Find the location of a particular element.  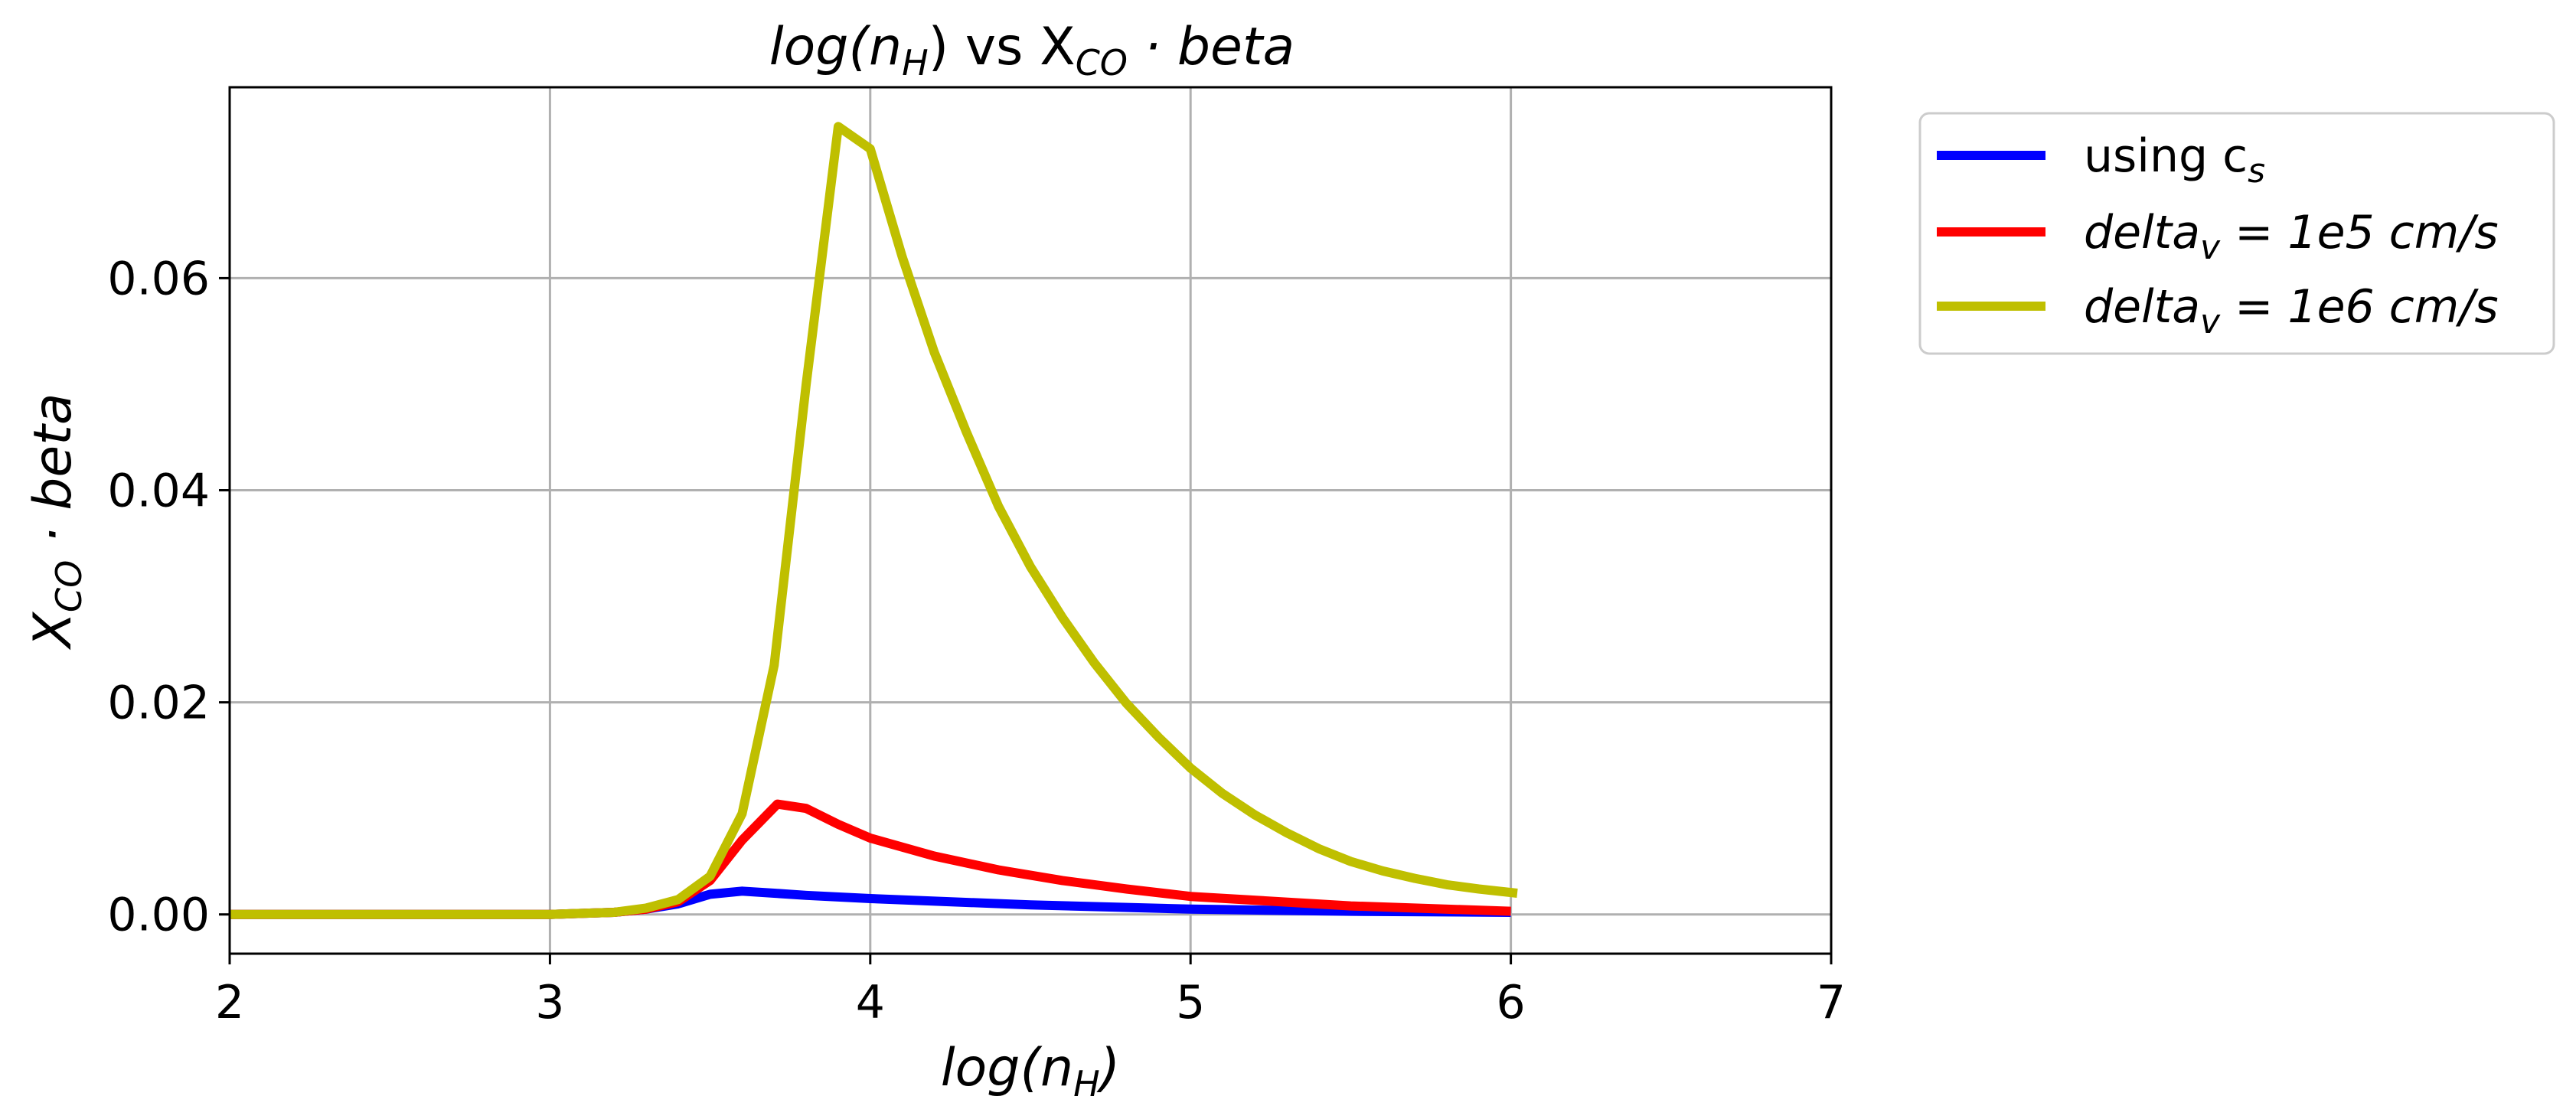

y-tick-label: 0.06 is located at coordinates (158, 278).